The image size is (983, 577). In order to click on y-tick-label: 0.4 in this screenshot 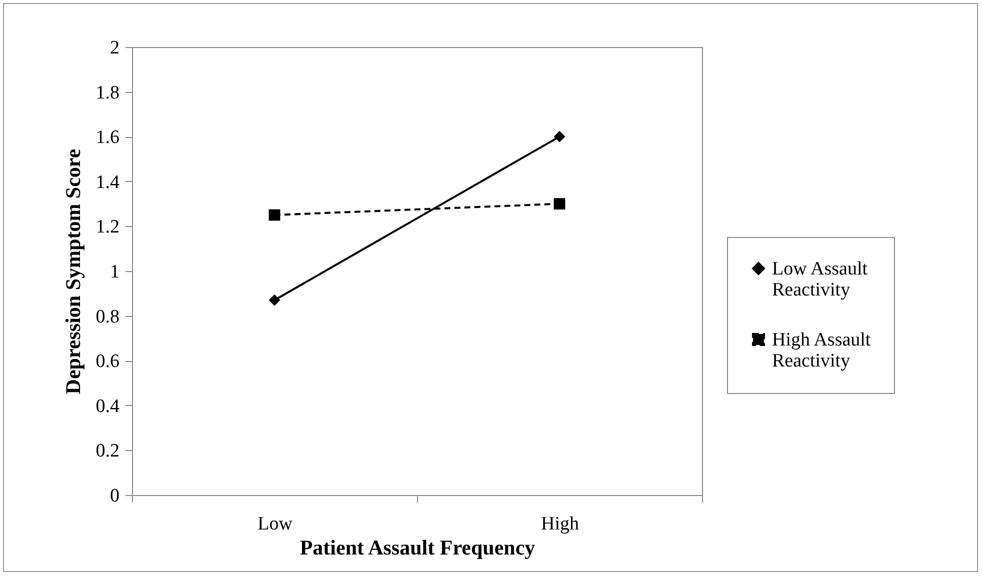, I will do `click(108, 406)`.